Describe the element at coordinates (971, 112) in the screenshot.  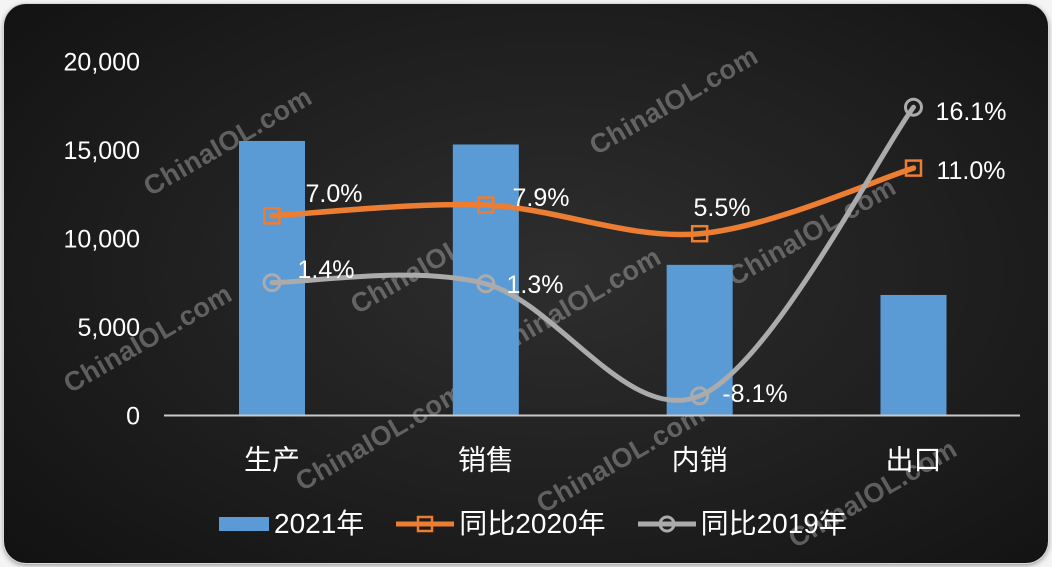
I see `data-label: 16.1%` at that location.